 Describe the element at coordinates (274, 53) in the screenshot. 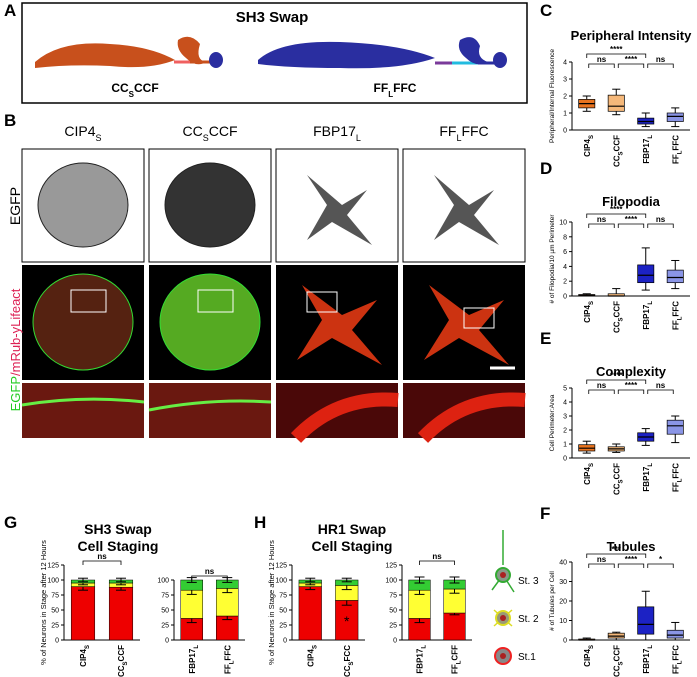

I see `panel-frame` at that location.